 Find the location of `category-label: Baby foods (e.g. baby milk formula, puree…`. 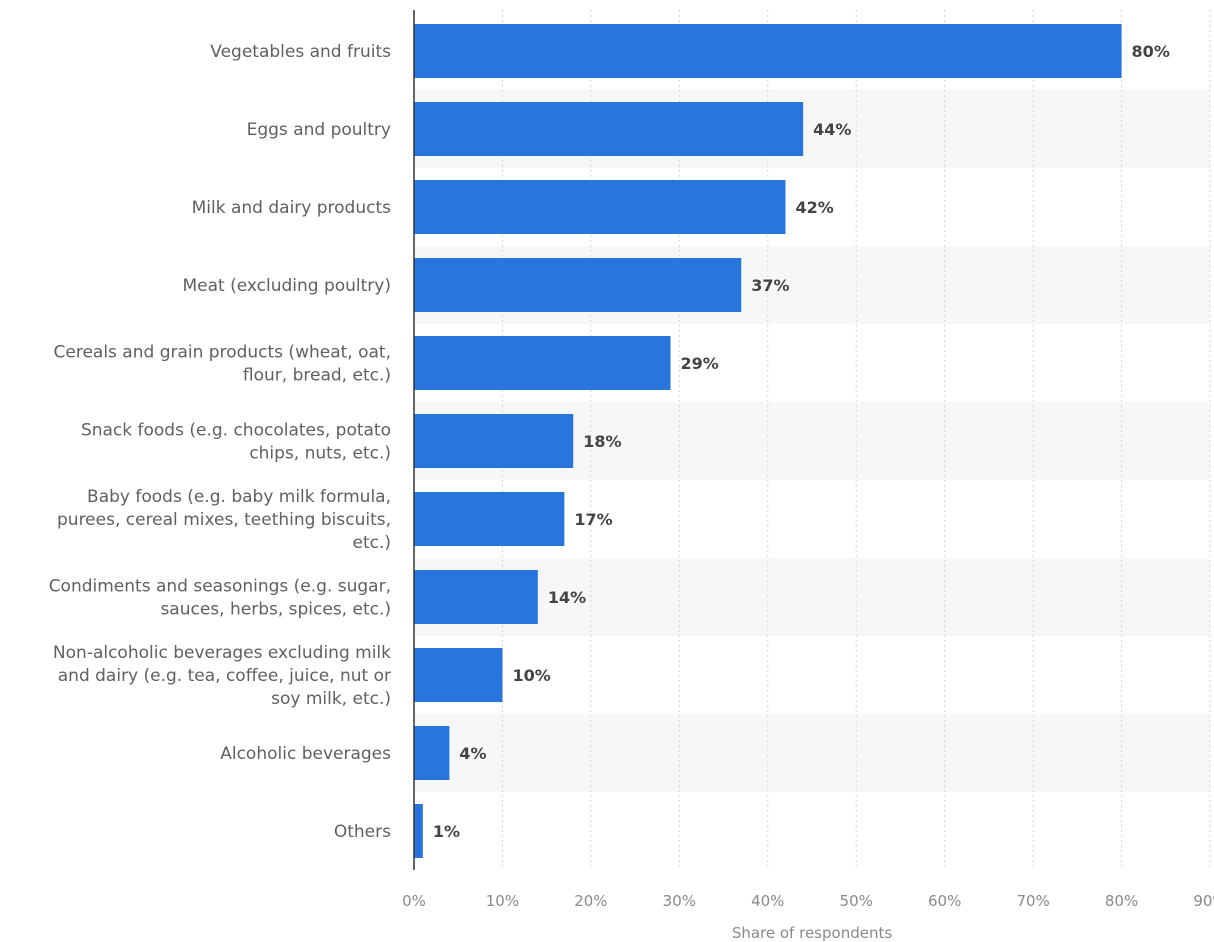

category-label: Baby foods (e.g. baby milk formula, puree… is located at coordinates (224, 520).